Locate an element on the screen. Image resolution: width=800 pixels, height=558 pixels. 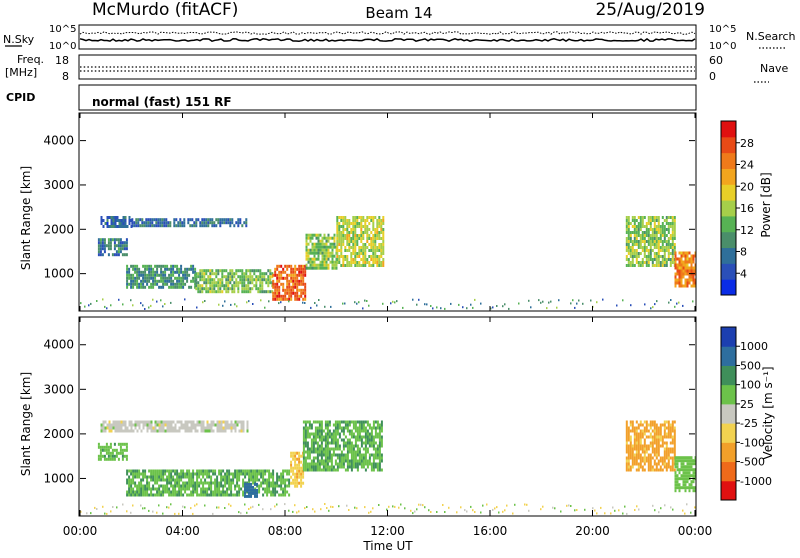
noise-right-tick-top: 10^5 is located at coordinates (722, 29).